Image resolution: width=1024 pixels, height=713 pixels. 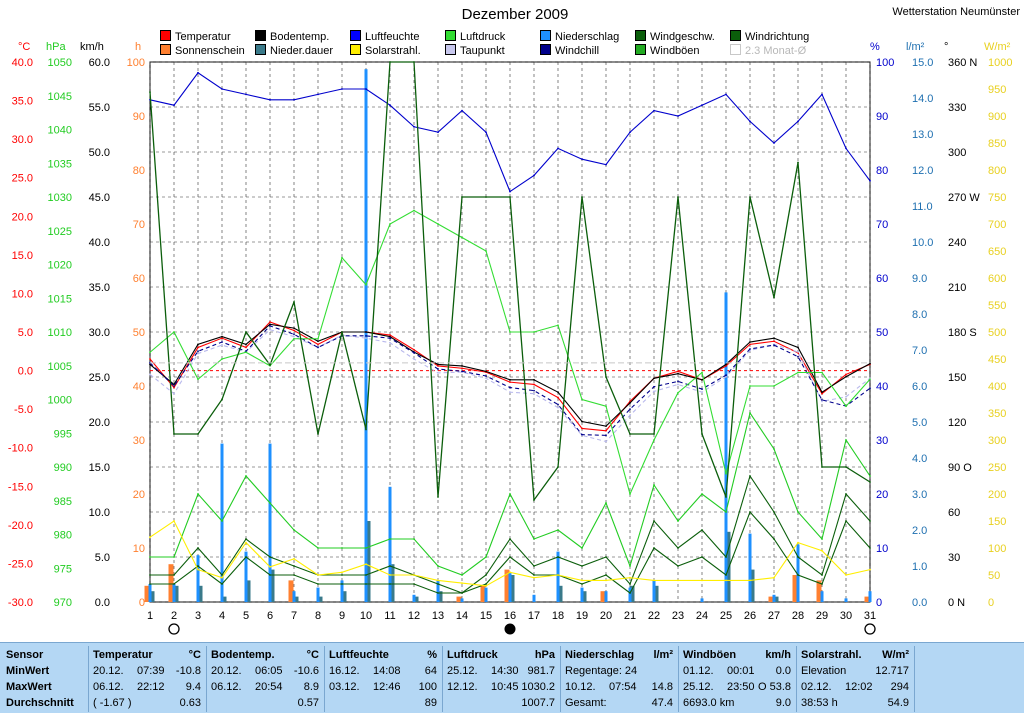 What do you see at coordinates (997, 441) in the screenshot?
I see `y-tick-label-solar: 300` at bounding box center [997, 441].